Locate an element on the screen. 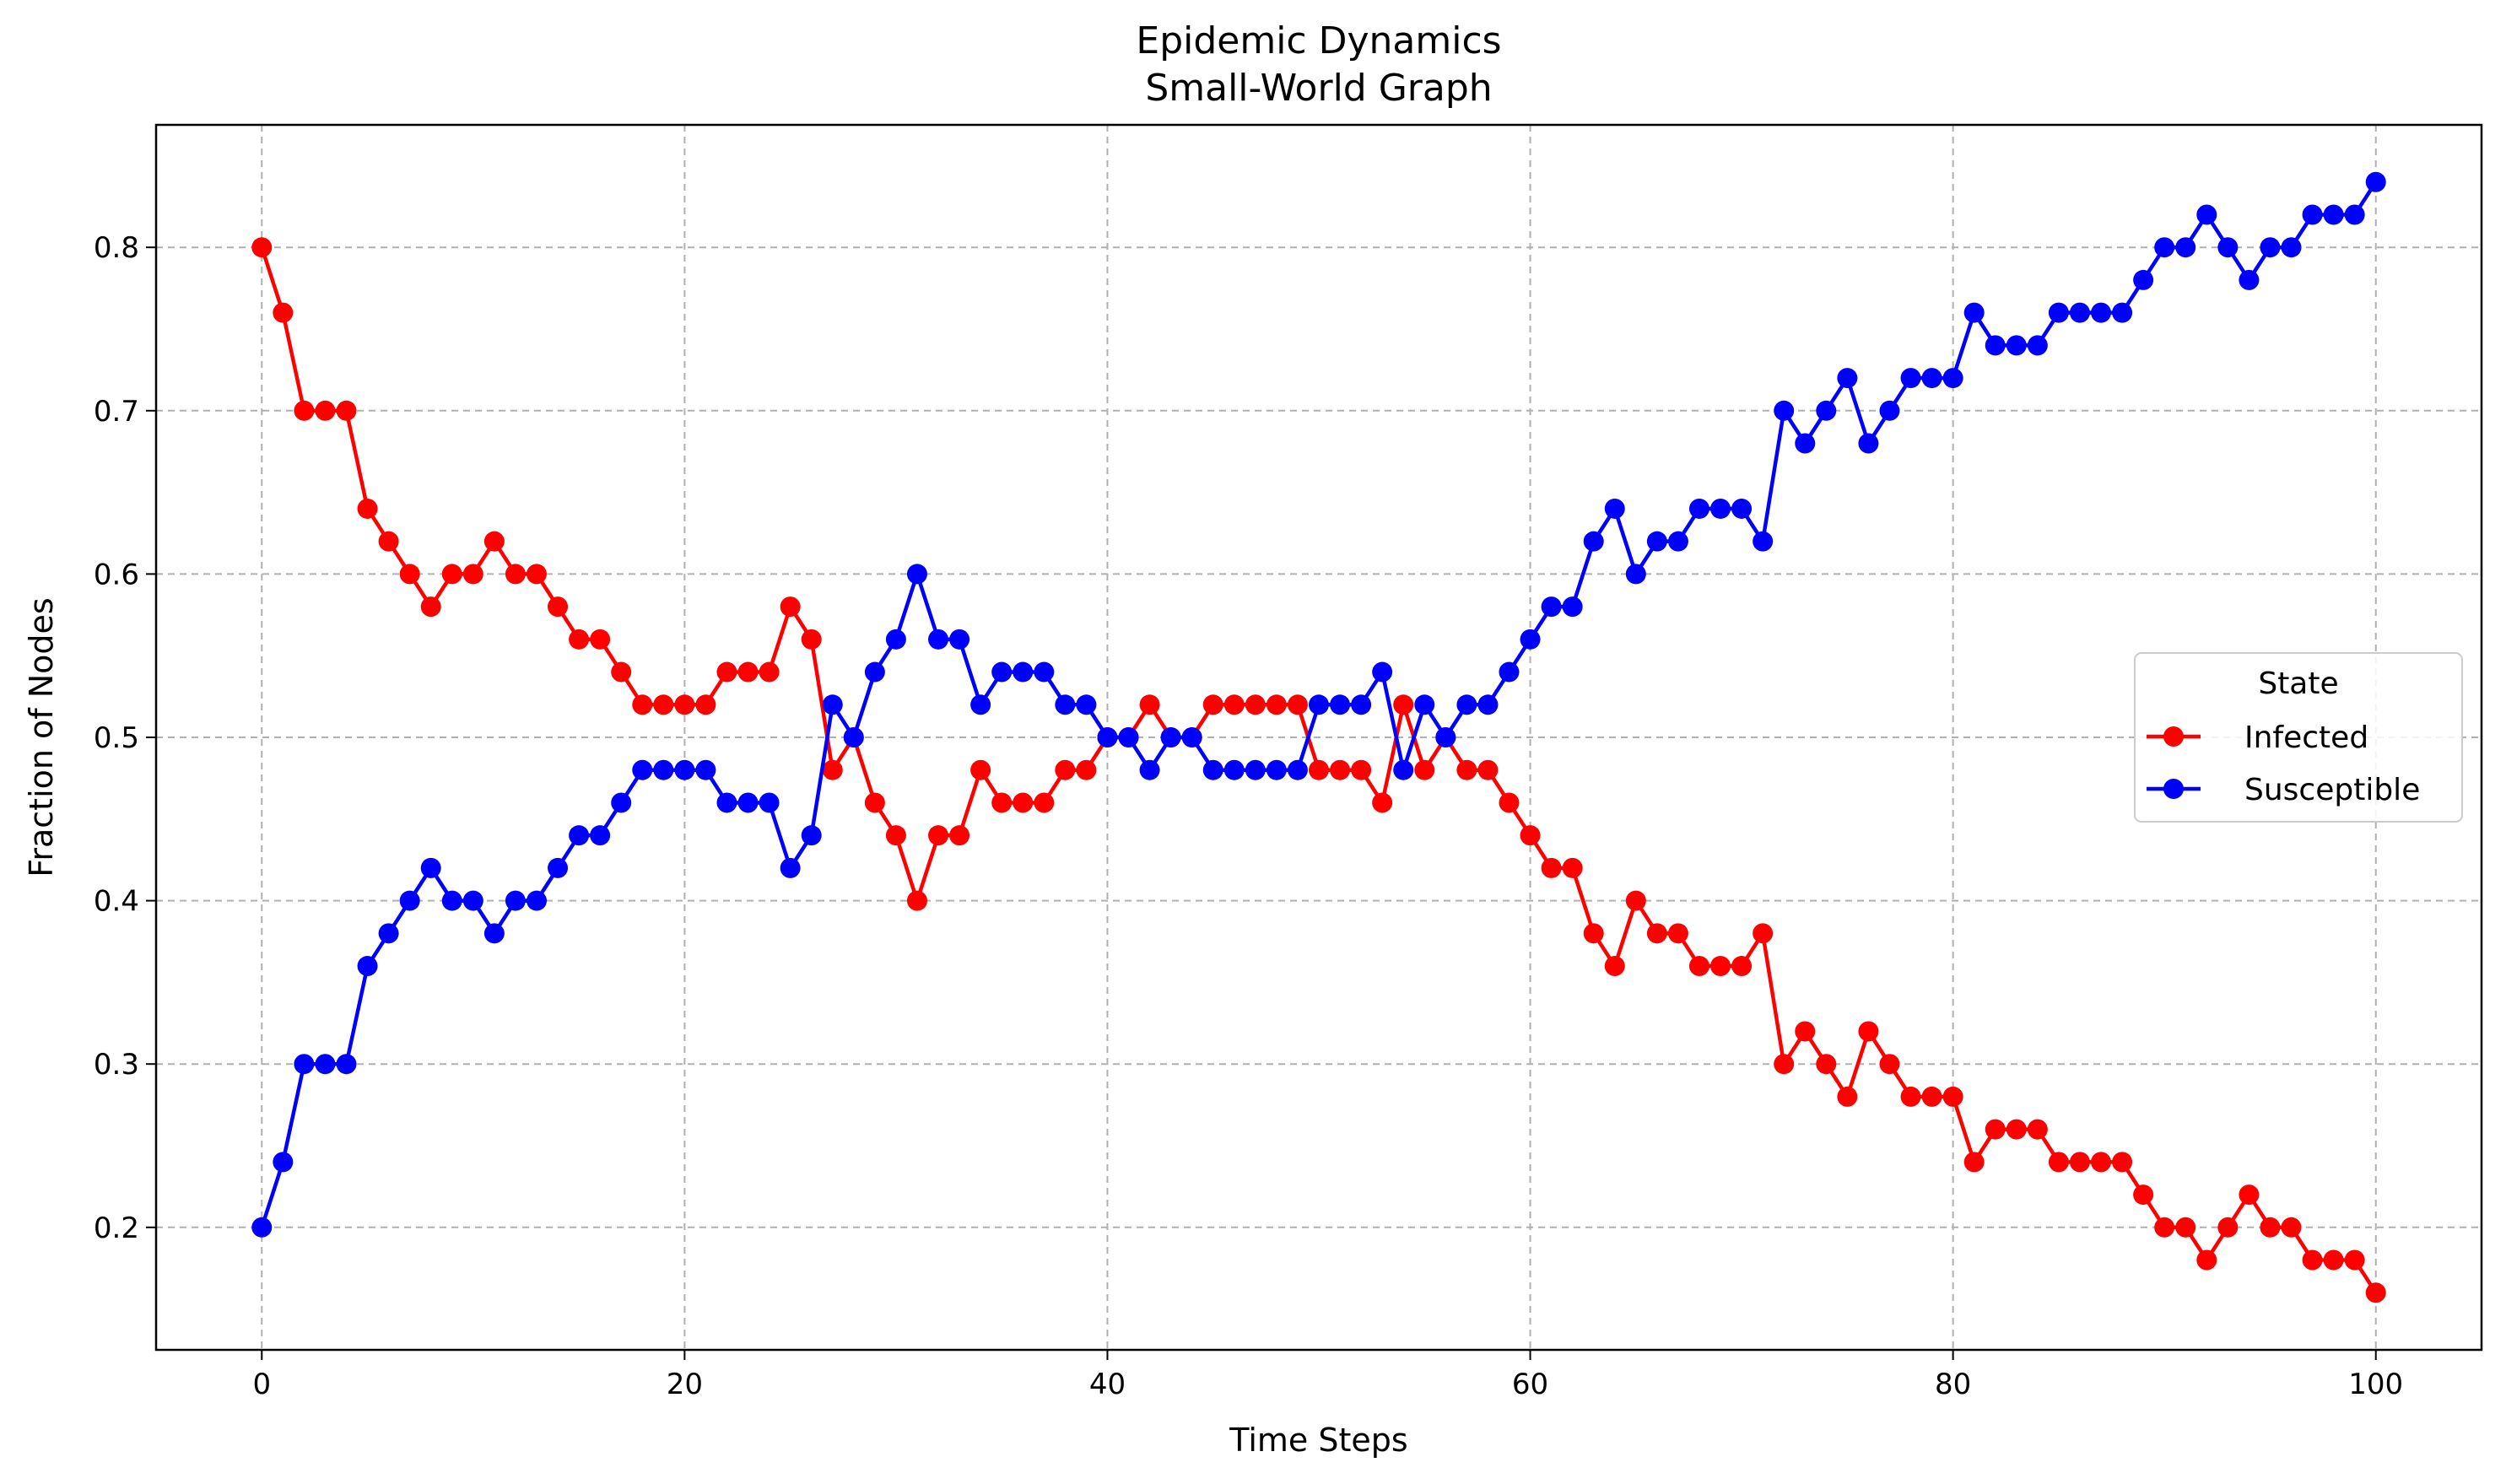 The height and width of the screenshot is (1484, 2506). y-tick-label: 0.8 is located at coordinates (116, 248).